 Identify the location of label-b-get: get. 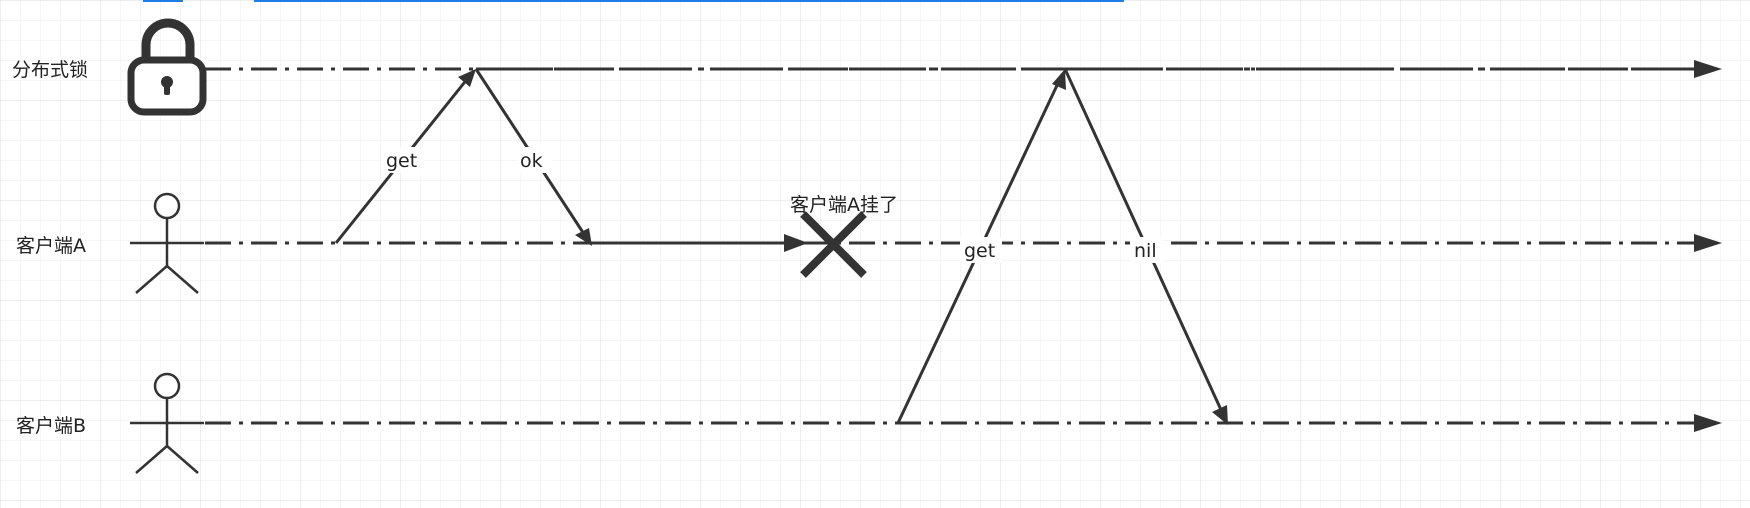
(979, 251).